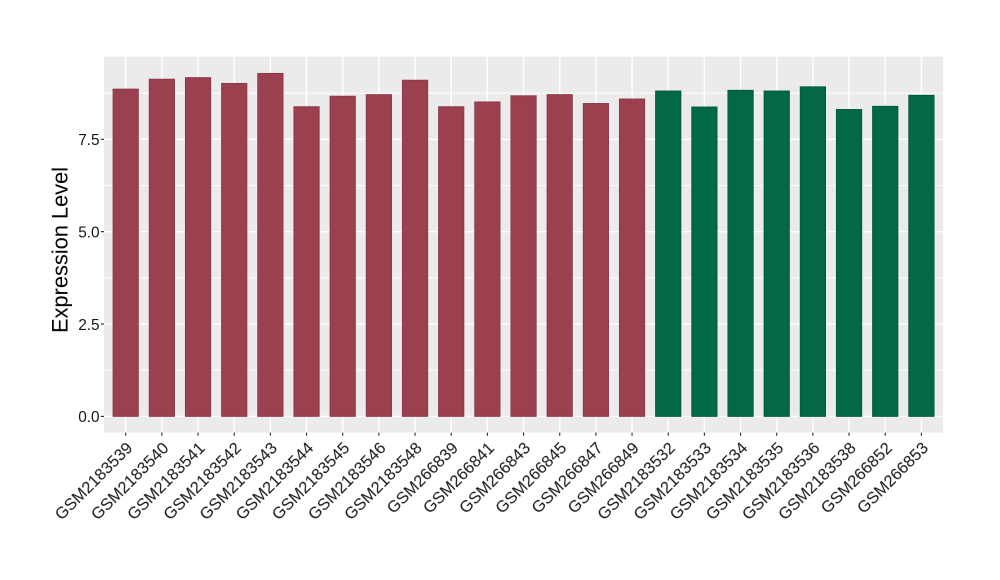 The width and height of the screenshot is (1000, 580). I want to click on svg-text: 0.0, so click(88, 417).